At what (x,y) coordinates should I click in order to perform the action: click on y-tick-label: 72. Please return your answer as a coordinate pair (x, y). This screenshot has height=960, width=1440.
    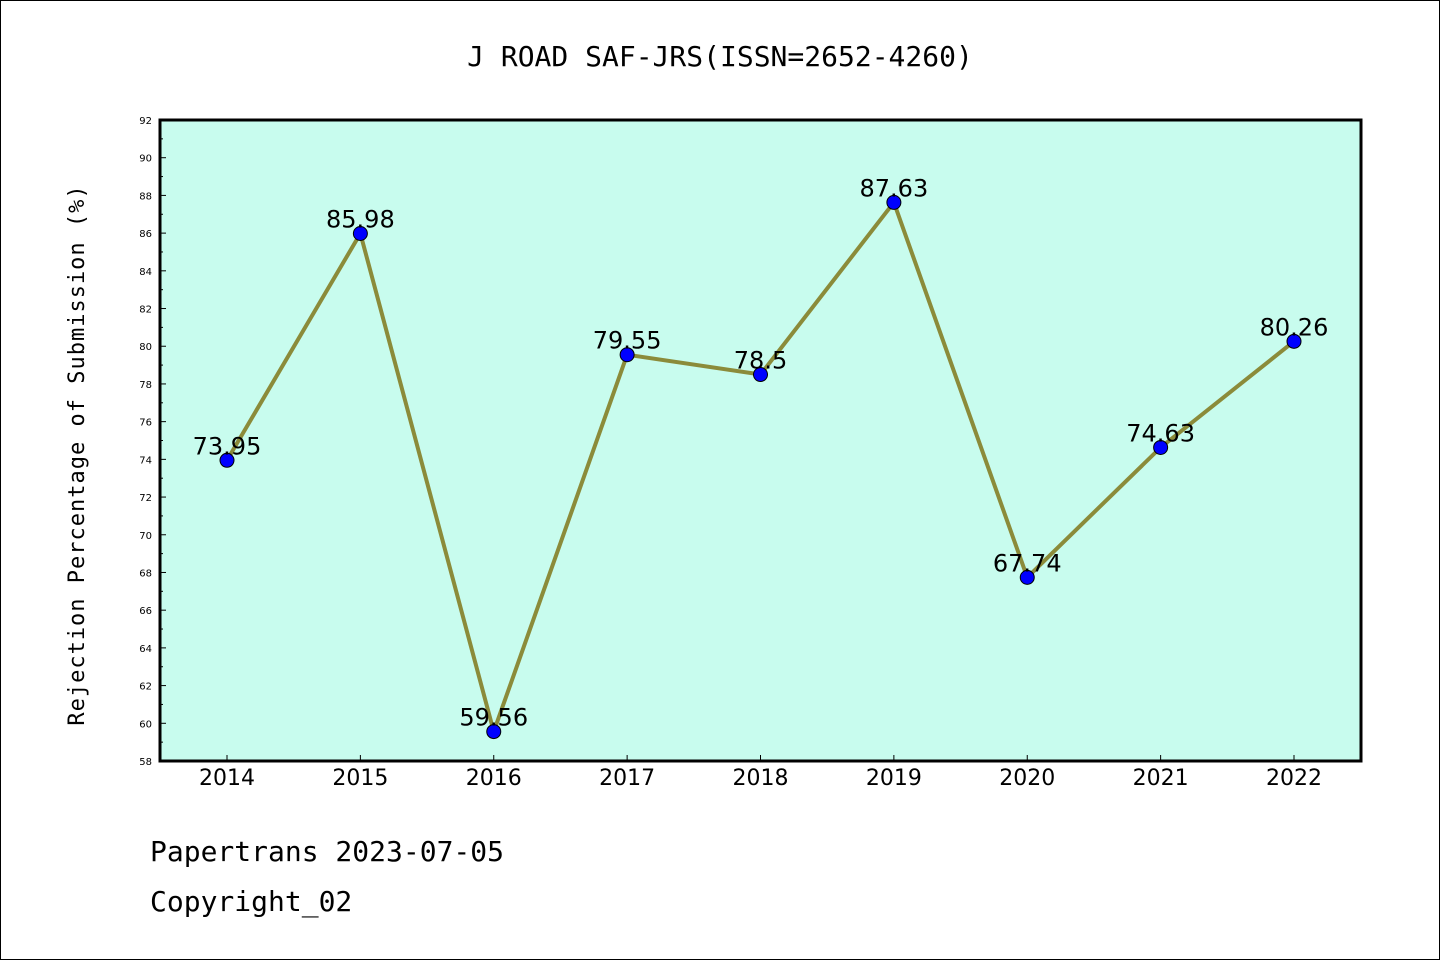
    Looking at the image, I should click on (145, 498).